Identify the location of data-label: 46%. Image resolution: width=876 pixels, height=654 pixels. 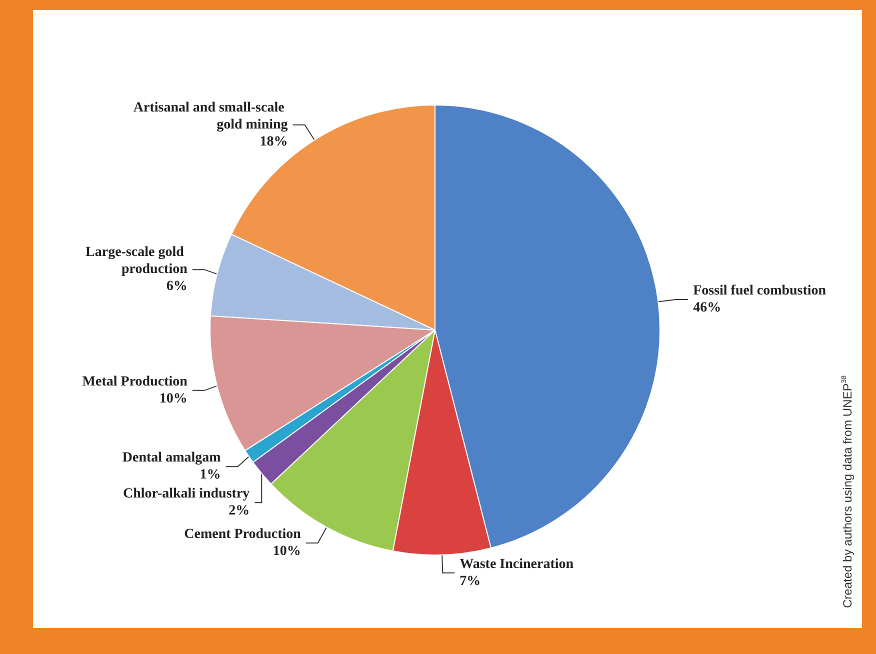
(707, 308).